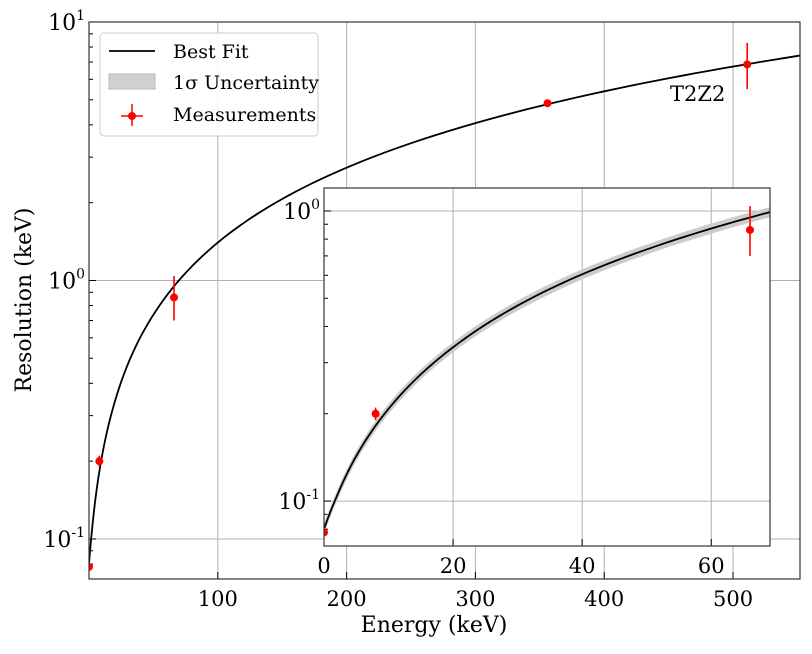 This screenshot has height=654, width=812. I want to click on y-axis-label: Resolution (keV), so click(24, 299).